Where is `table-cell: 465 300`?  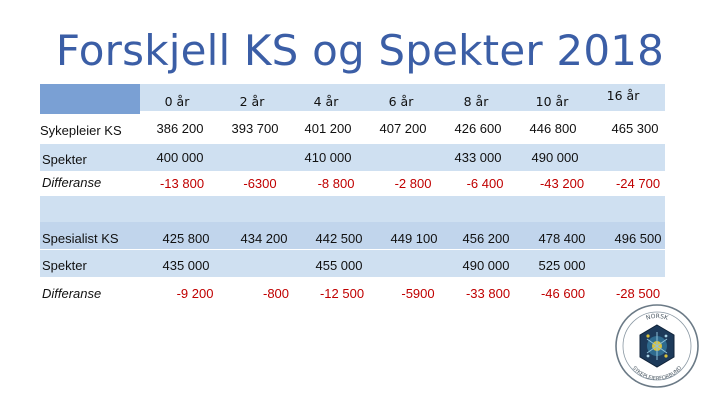 table-cell: 465 300 is located at coordinates (635, 128).